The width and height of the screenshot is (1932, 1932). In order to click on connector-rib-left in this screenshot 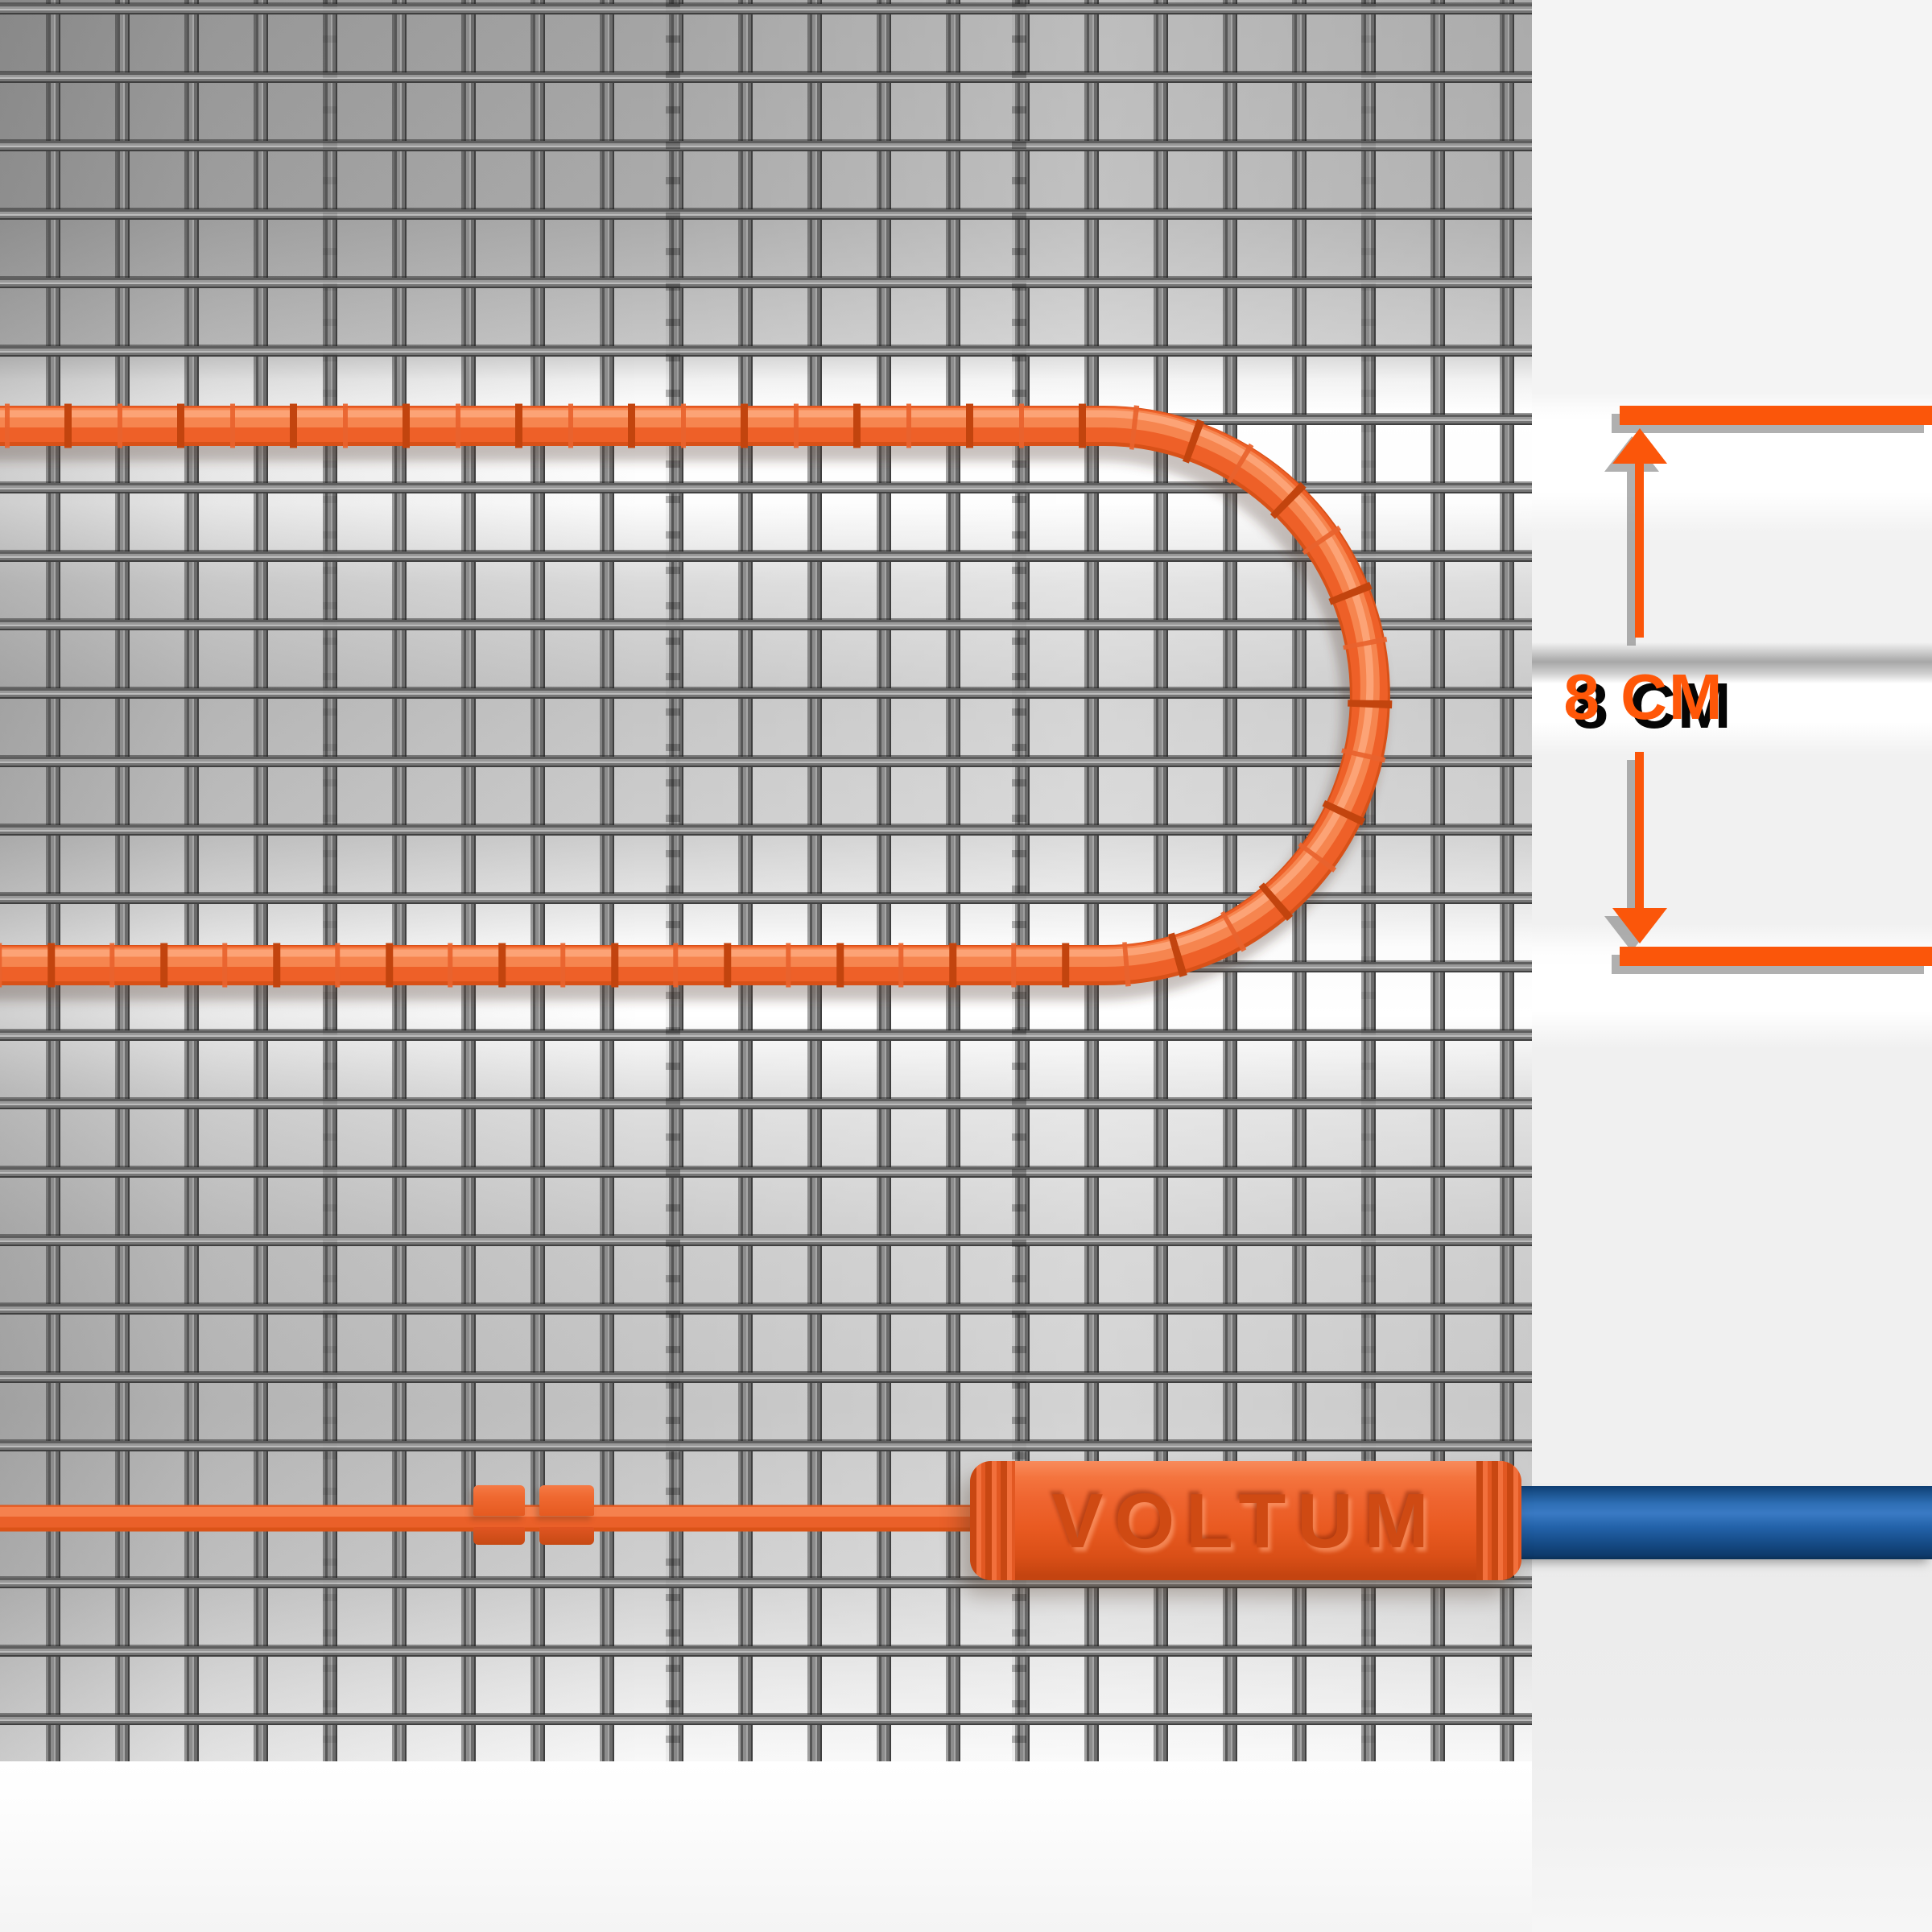, I will do `click(992, 1520)`.